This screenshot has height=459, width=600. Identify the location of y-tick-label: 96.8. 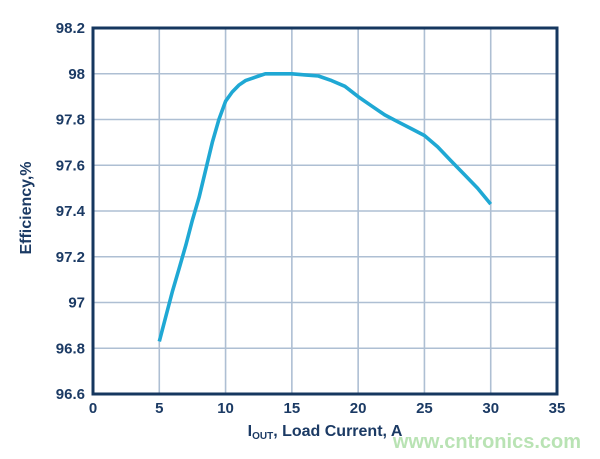
(70, 348).